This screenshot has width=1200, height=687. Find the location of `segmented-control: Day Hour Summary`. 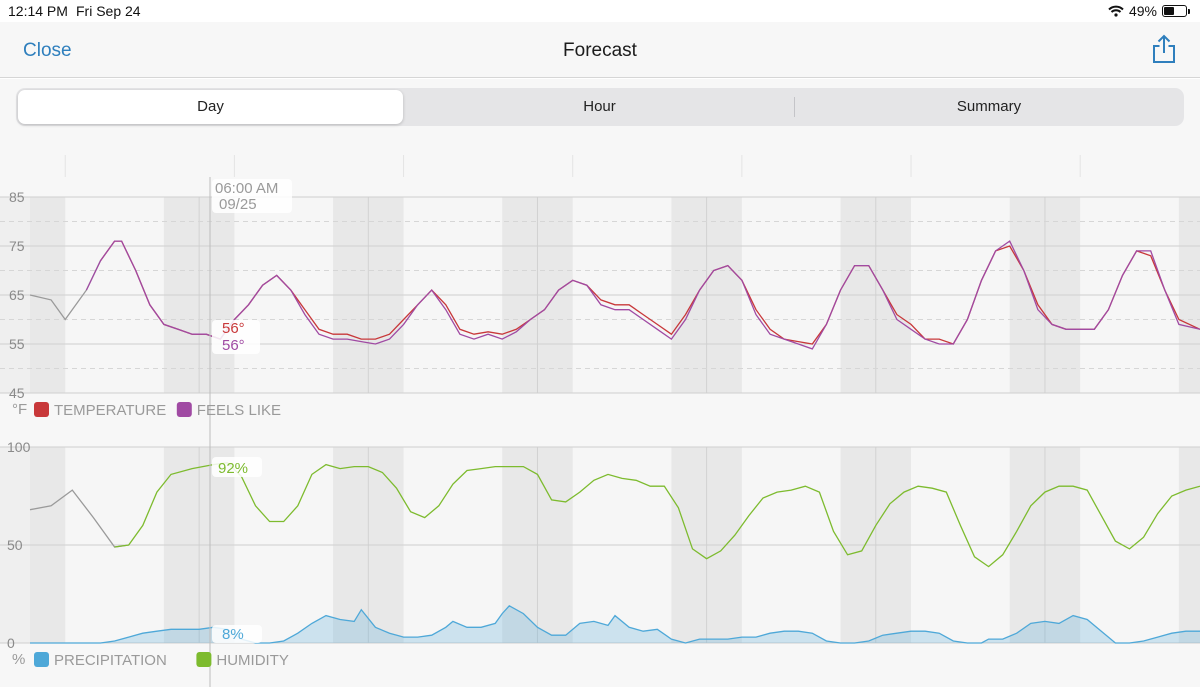

segmented-control: Day Hour Summary is located at coordinates (600, 107).